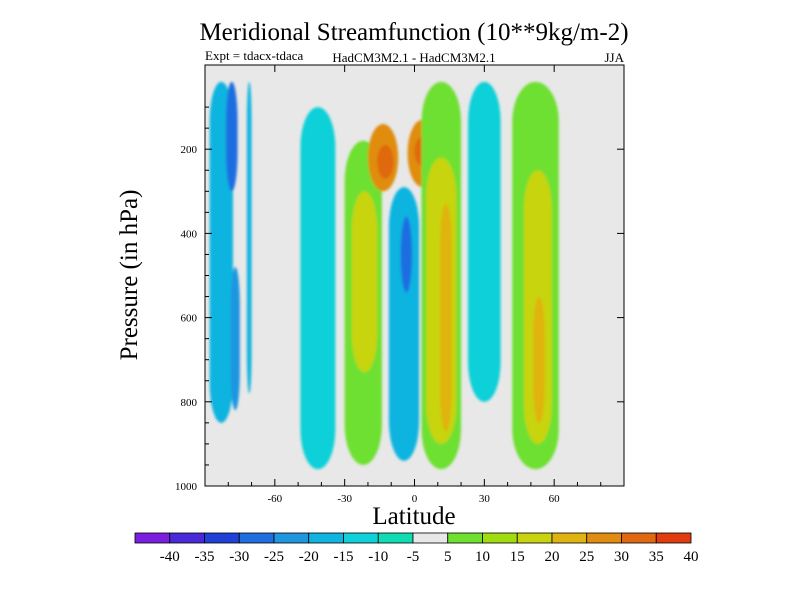 This screenshot has width=800, height=600. I want to click on colorbar-label: 15, so click(517, 557).